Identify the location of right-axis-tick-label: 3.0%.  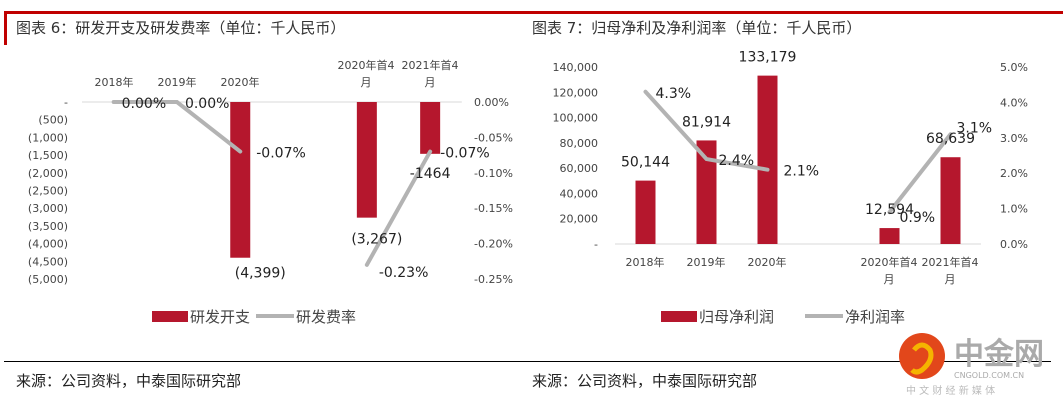
(1014, 138).